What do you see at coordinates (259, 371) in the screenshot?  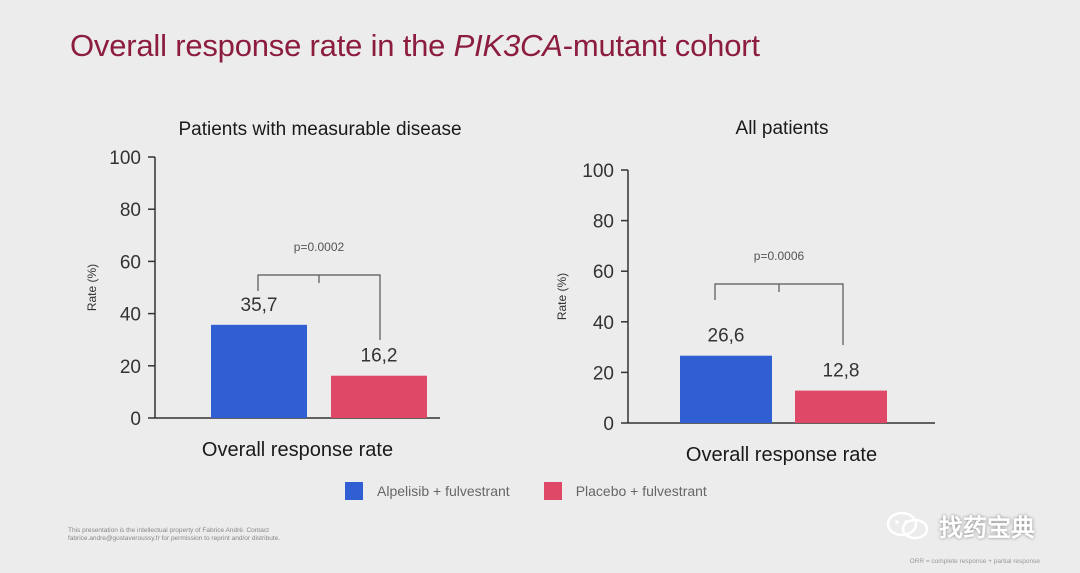 I see `chart1-bar-alpelisib` at bounding box center [259, 371].